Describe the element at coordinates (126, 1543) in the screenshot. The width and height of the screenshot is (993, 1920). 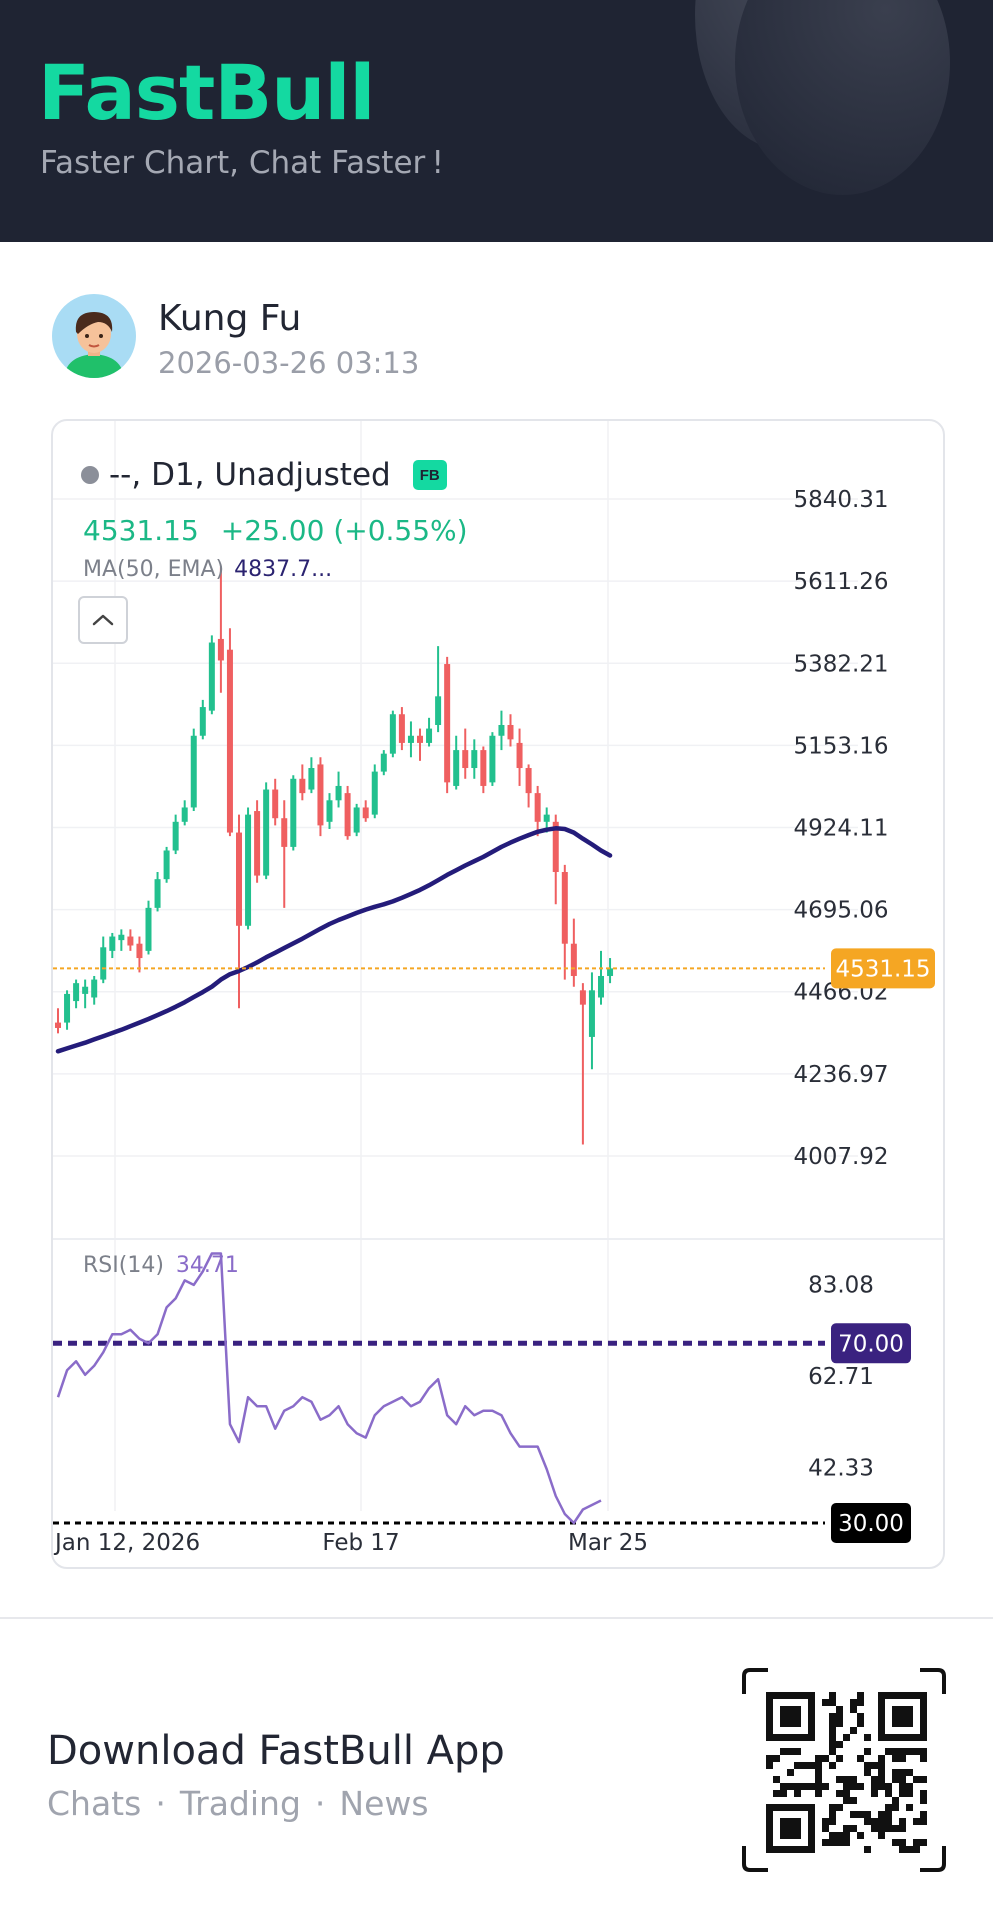
I see `x-axis-label: Jan 12, 2026` at that location.